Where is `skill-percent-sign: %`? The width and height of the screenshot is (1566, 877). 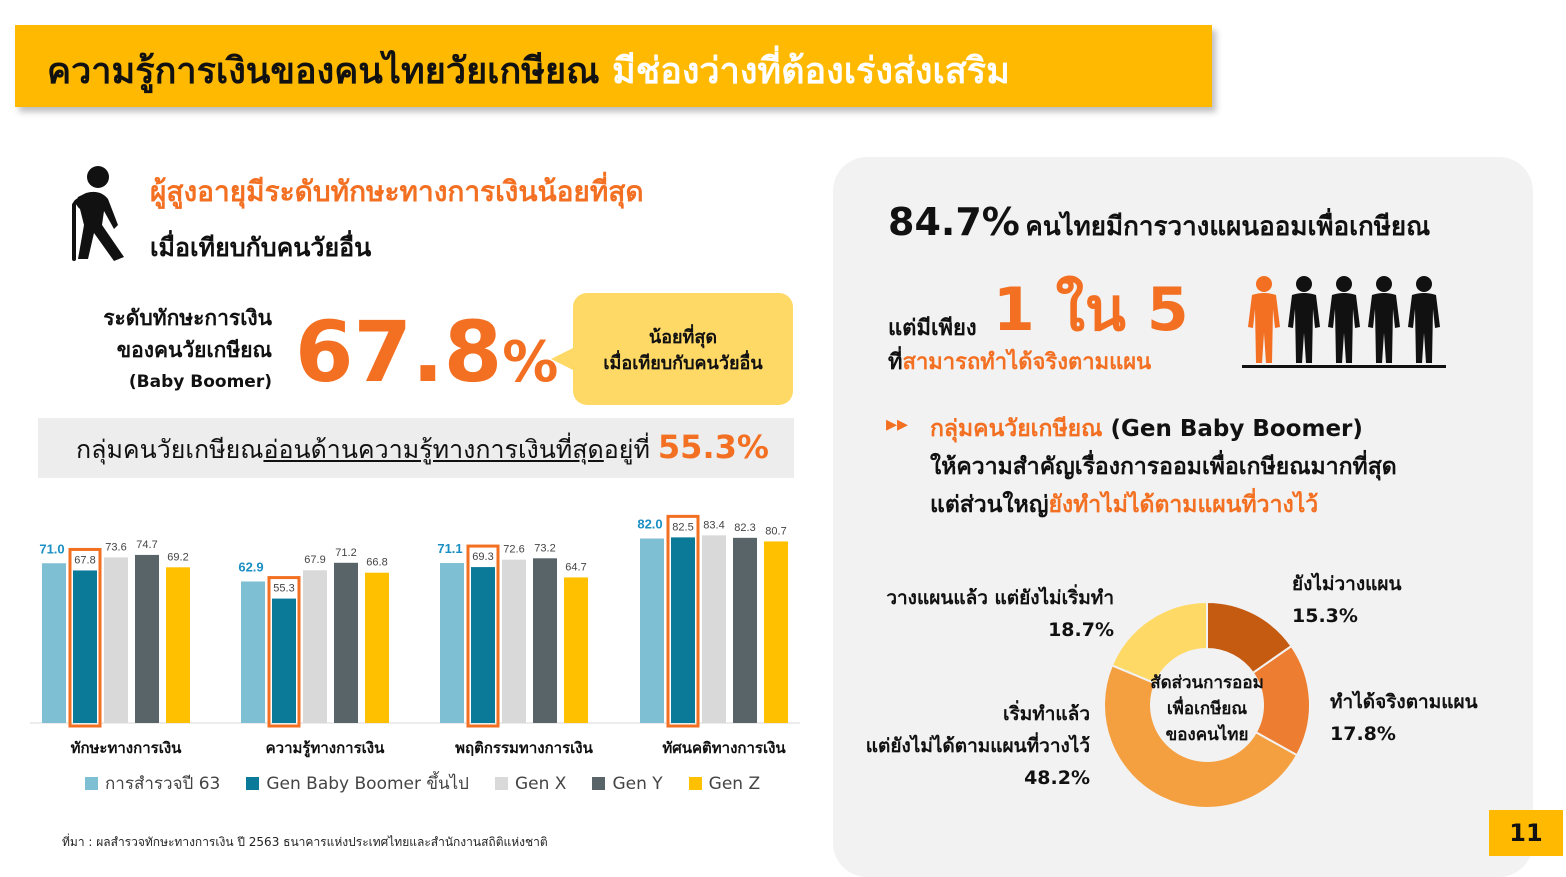 skill-percent-sign: % is located at coordinates (530, 362).